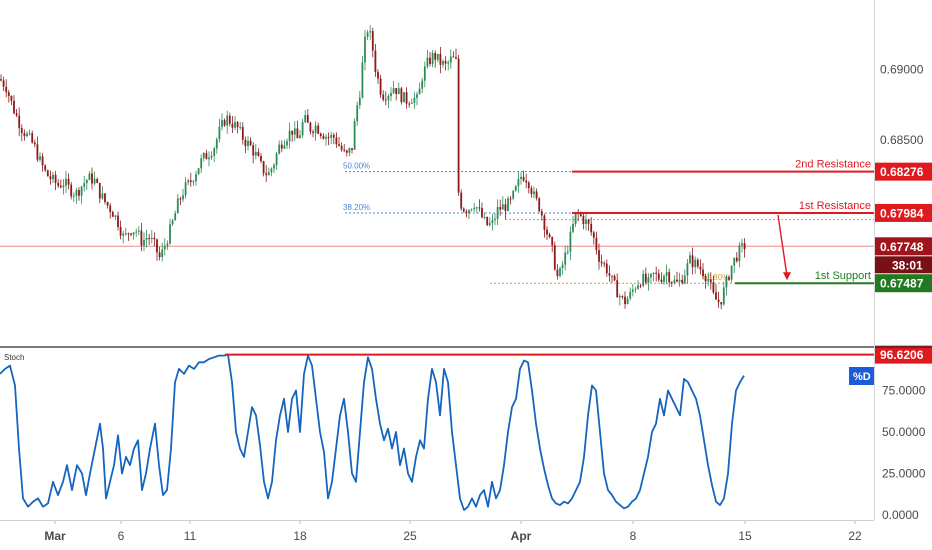  I want to click on x-tick-label: 6, so click(121, 536).